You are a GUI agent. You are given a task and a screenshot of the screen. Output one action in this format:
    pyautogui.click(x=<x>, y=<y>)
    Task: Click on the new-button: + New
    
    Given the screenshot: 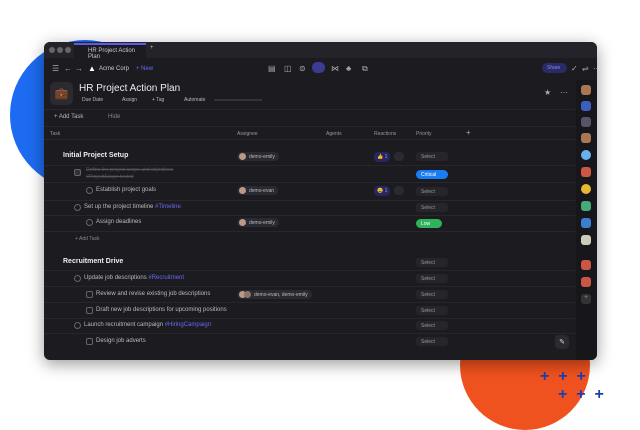 What is the action you would take?
    pyautogui.click(x=145, y=69)
    